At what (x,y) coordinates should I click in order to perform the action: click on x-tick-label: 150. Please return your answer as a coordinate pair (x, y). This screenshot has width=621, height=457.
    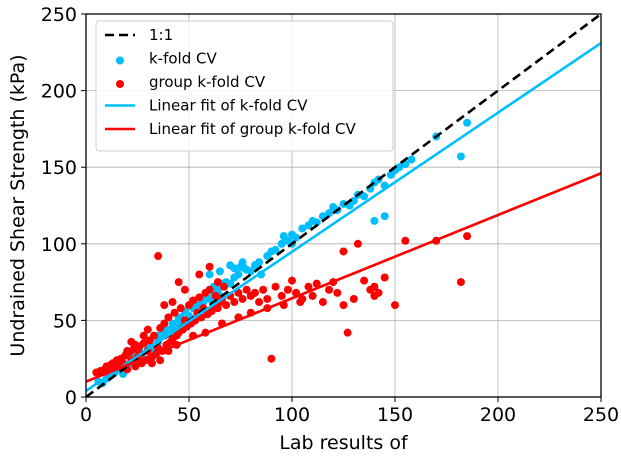
    Looking at the image, I should click on (395, 415).